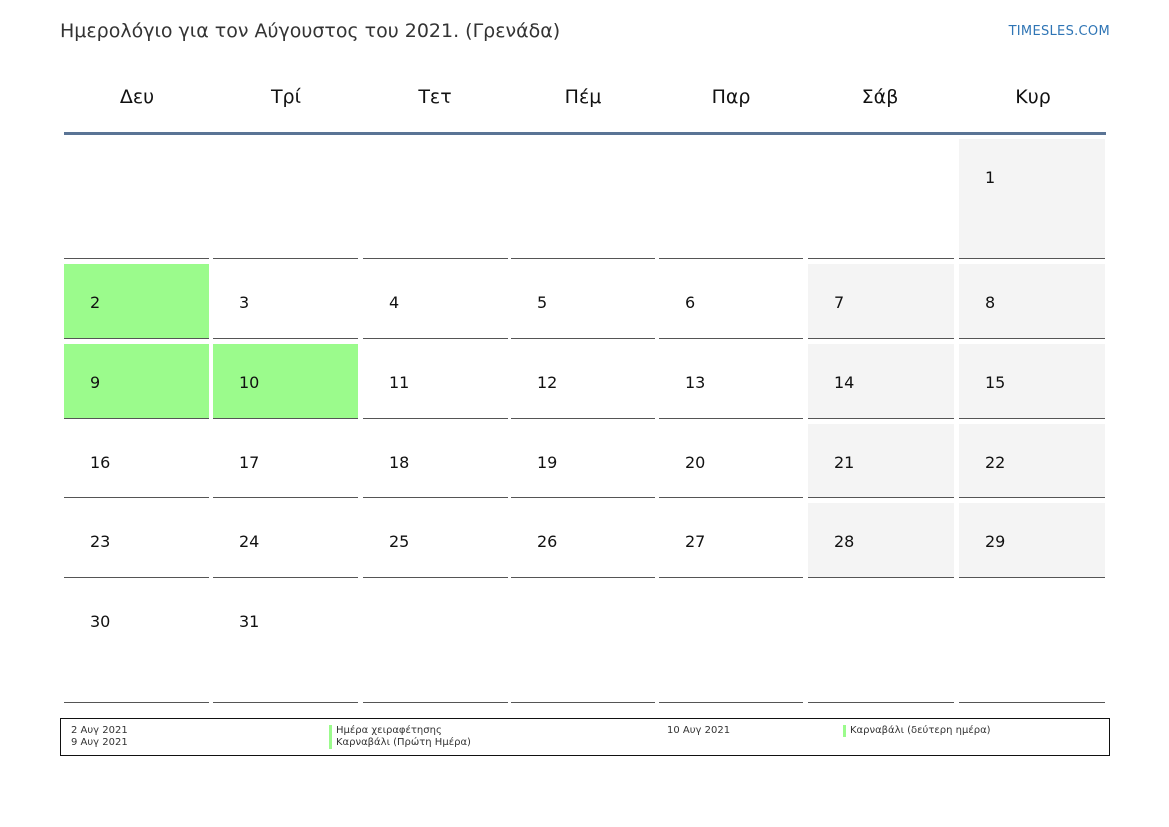 The width and height of the screenshot is (1169, 827). What do you see at coordinates (286, 97) in the screenshot?
I see `weekday-label: Τρί` at bounding box center [286, 97].